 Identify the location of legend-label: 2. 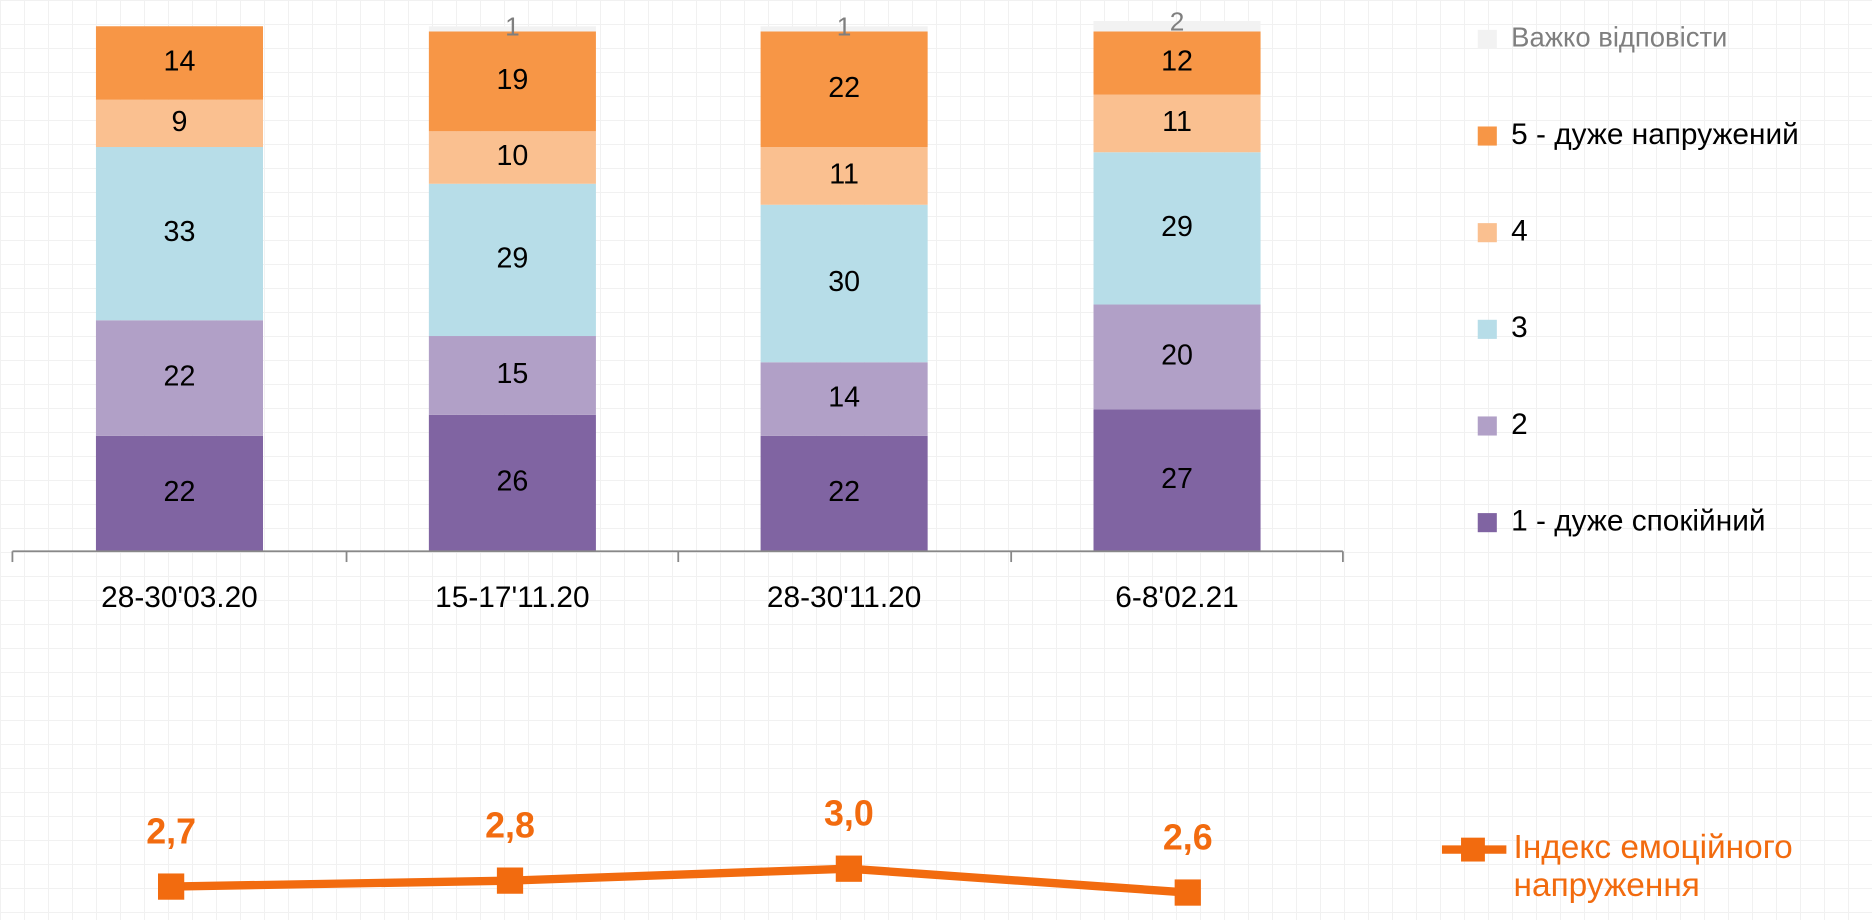
(1519, 424).